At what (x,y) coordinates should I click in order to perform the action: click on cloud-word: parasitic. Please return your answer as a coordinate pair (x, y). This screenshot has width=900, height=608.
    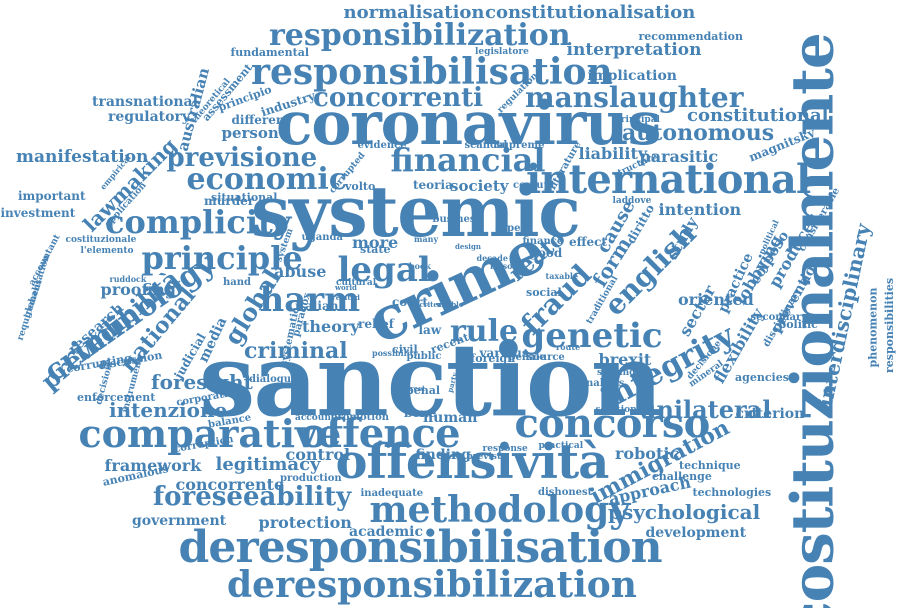
    Looking at the image, I should click on (679, 156).